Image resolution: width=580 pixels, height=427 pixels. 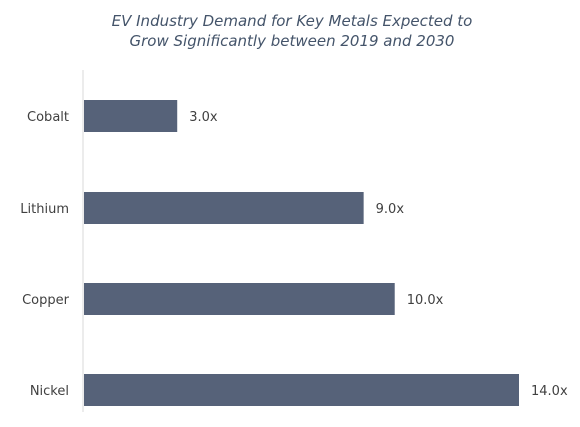 I want to click on value-label-nickel: 14.0x, so click(x=549, y=391).